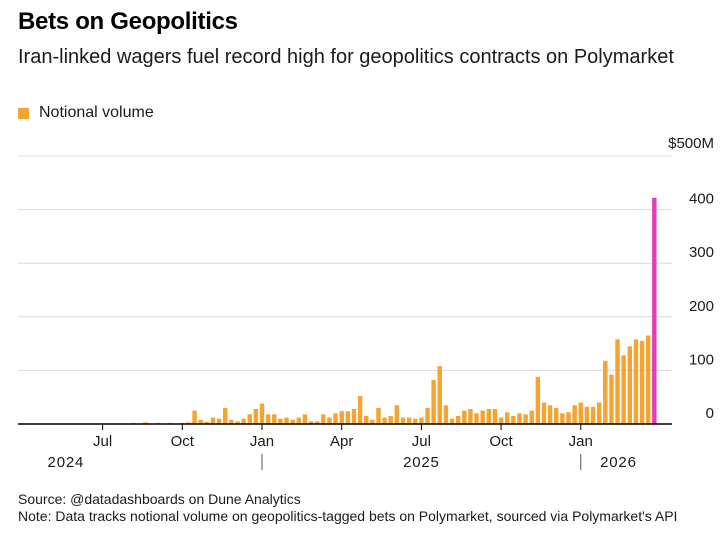  Describe the element at coordinates (421, 462) in the screenshot. I see `year-label: 2025` at that location.